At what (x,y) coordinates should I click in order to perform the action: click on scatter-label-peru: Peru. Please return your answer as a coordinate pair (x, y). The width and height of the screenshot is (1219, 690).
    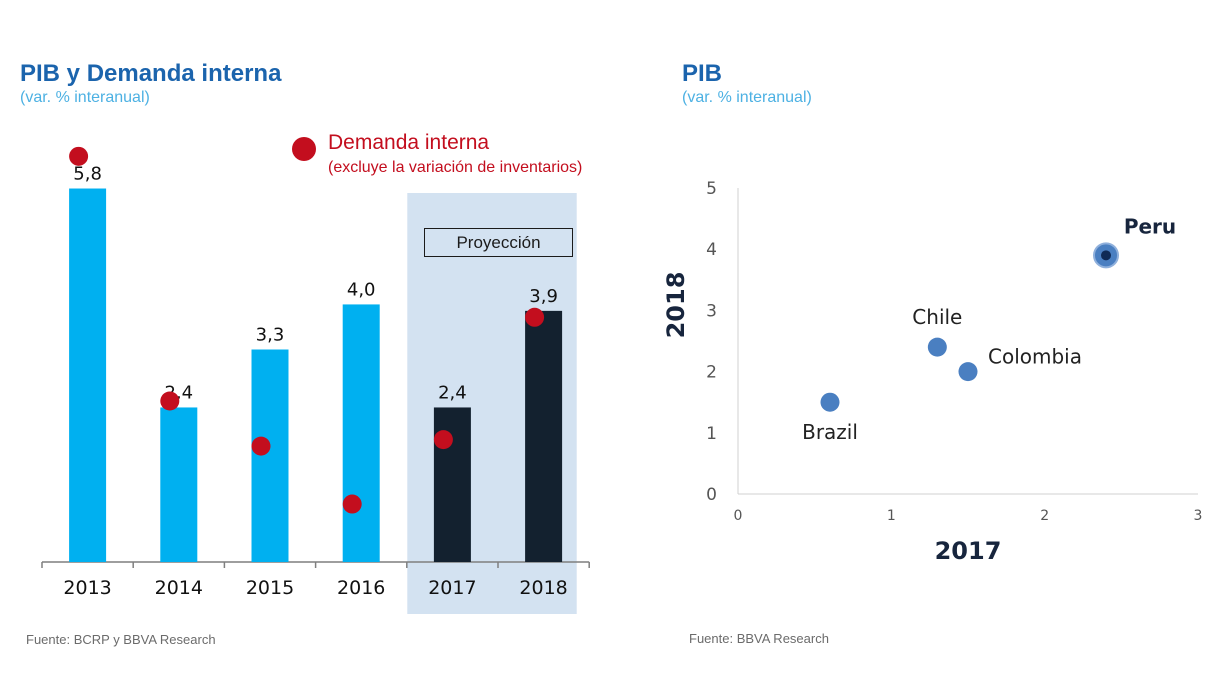
    Looking at the image, I should click on (1150, 226).